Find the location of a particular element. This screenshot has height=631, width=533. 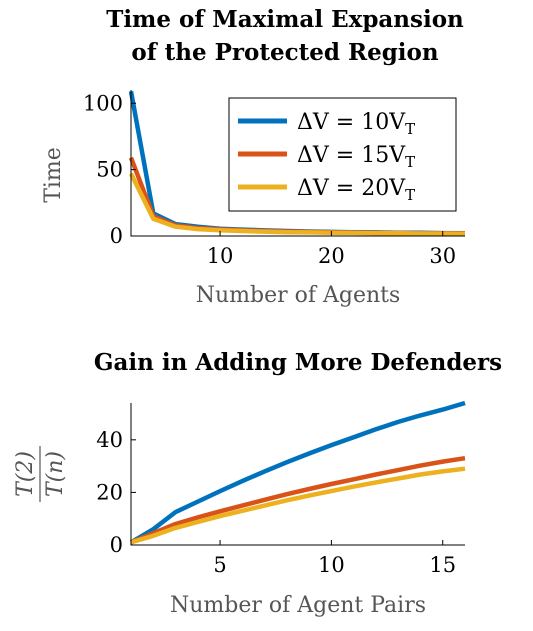

chart-top-title-line-1: Time of Maximal Expansion is located at coordinates (285, 19).